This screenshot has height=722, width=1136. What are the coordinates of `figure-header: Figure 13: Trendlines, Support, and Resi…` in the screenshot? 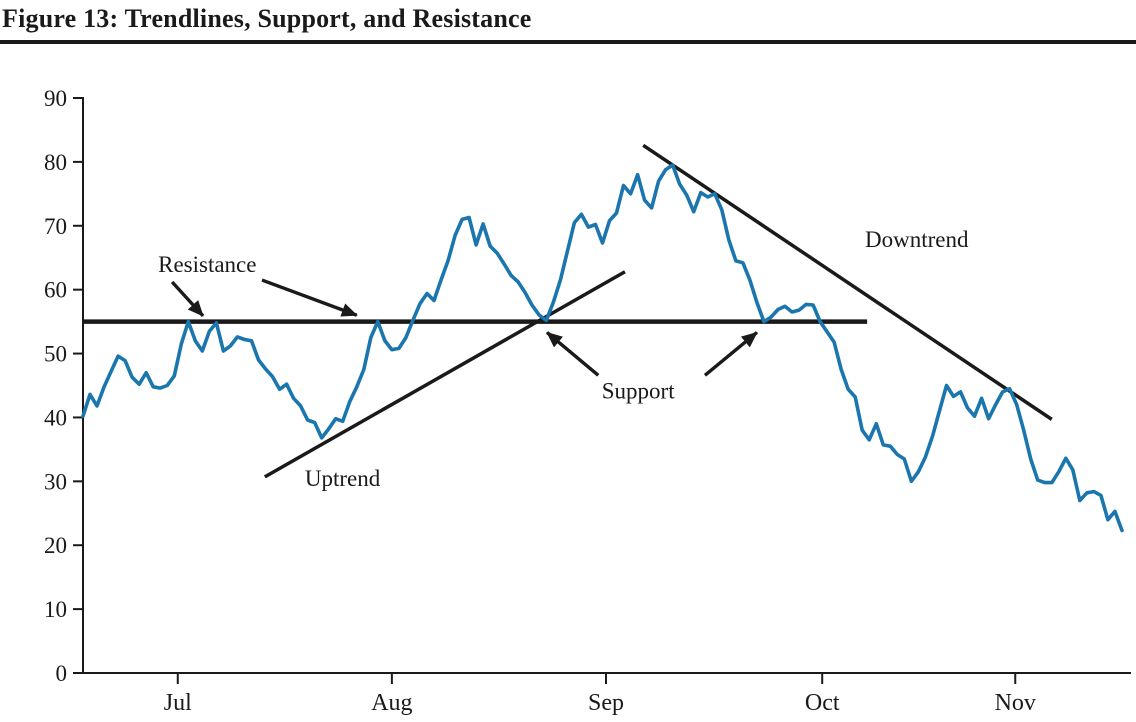 It's located at (568, 22).